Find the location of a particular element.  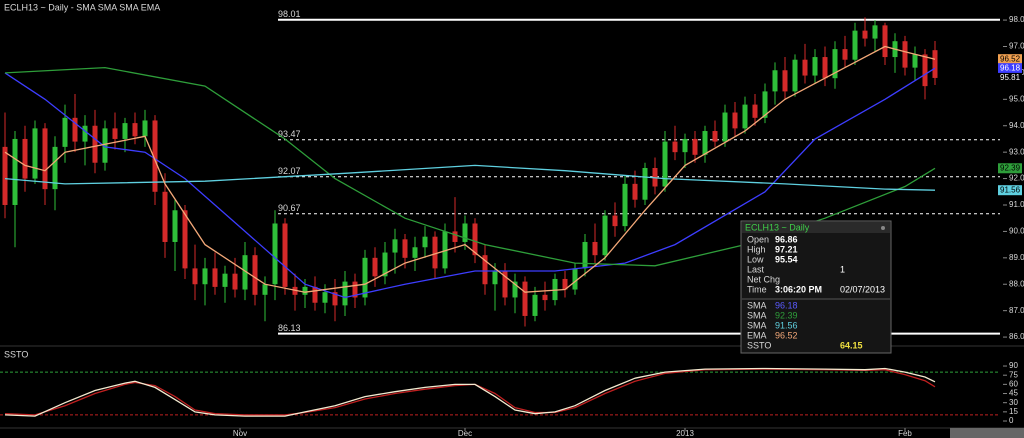

tooltip-value: 3:06:20 PM is located at coordinates (798, 289).